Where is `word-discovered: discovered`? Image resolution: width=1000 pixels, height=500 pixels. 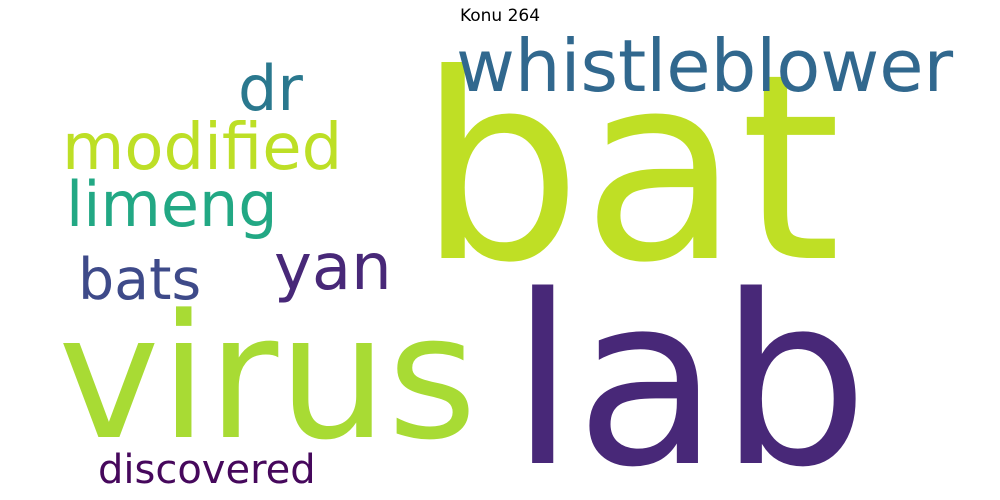
word-discovered: discovered is located at coordinates (207, 470).